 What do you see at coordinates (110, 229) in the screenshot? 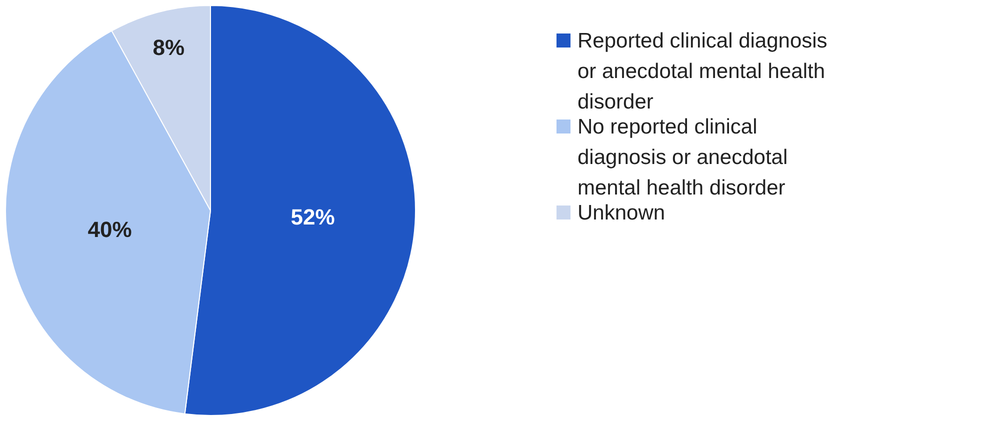
I see `data-label: 40%` at bounding box center [110, 229].